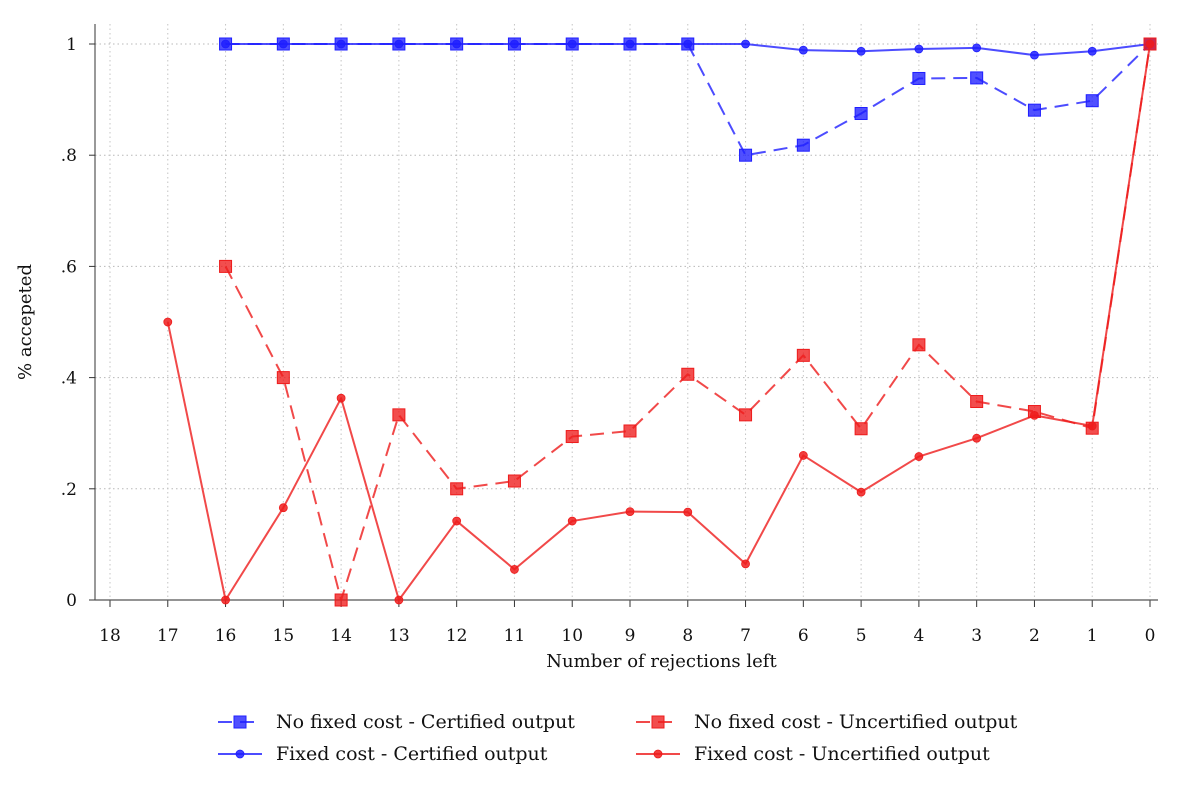 The width and height of the screenshot is (1200, 800). Describe the element at coordinates (457, 636) in the screenshot. I see `x-tick-label: 12` at that location.